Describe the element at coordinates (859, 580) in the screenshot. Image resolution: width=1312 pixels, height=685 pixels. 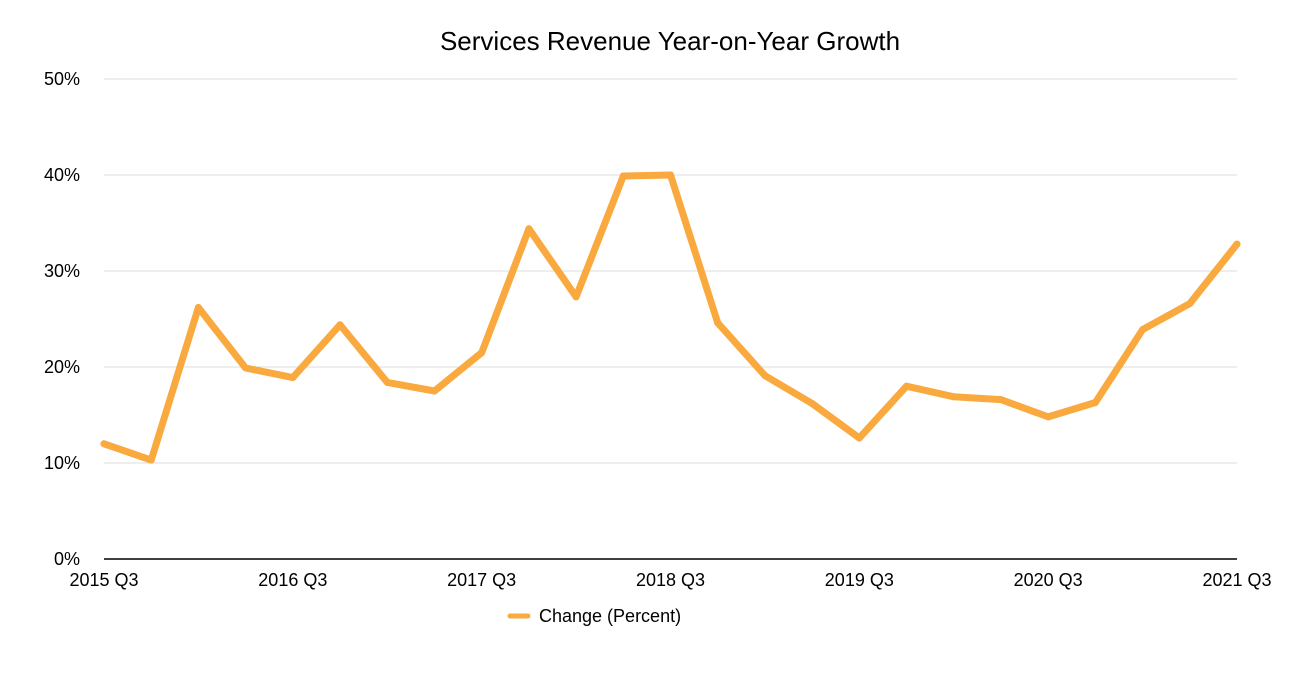
I see `x-tick-label: 2019 Q3` at that location.